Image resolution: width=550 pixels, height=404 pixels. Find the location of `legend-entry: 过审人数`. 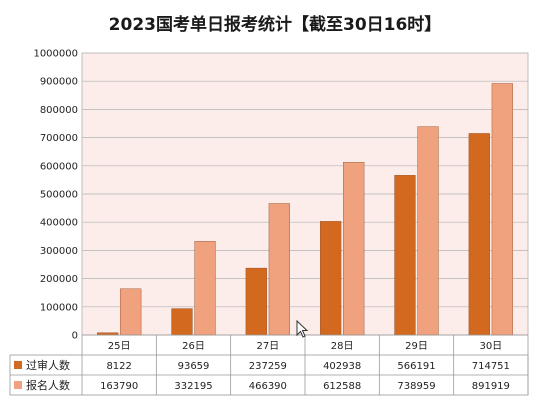

legend-entry: 过审人数 is located at coordinates (48, 365).